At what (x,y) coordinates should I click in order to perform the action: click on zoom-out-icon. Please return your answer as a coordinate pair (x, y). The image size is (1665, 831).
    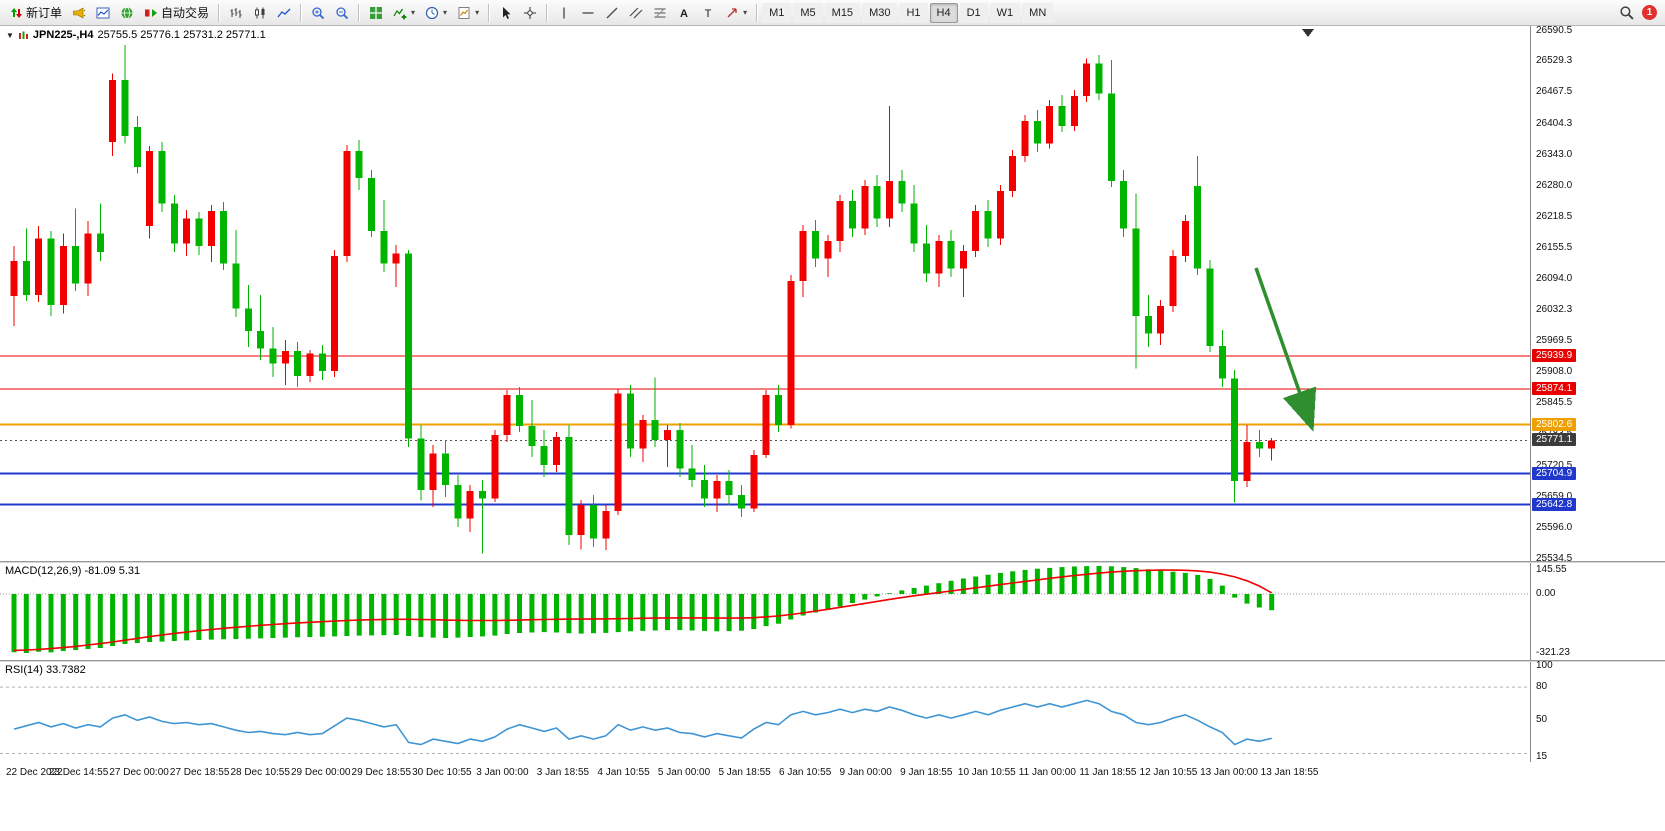
    Looking at the image, I should click on (341, 12).